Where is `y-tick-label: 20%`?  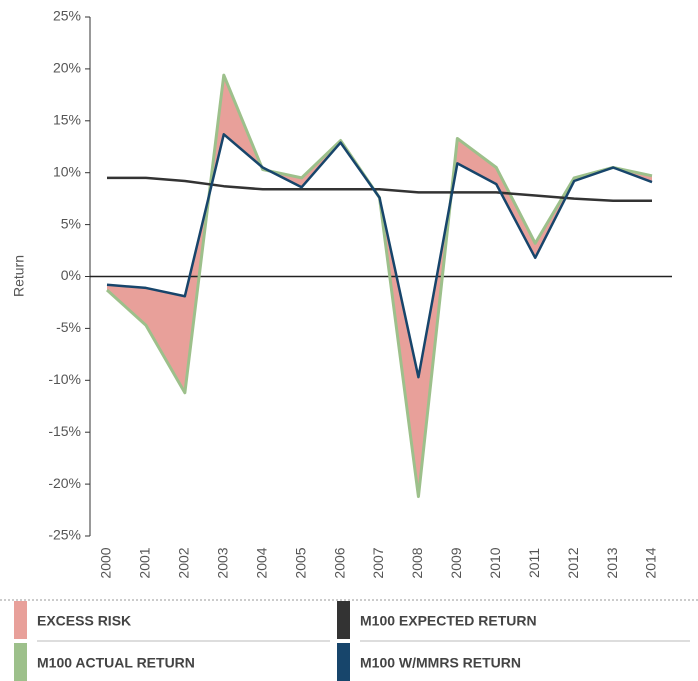
y-tick-label: 20% is located at coordinates (67, 68).